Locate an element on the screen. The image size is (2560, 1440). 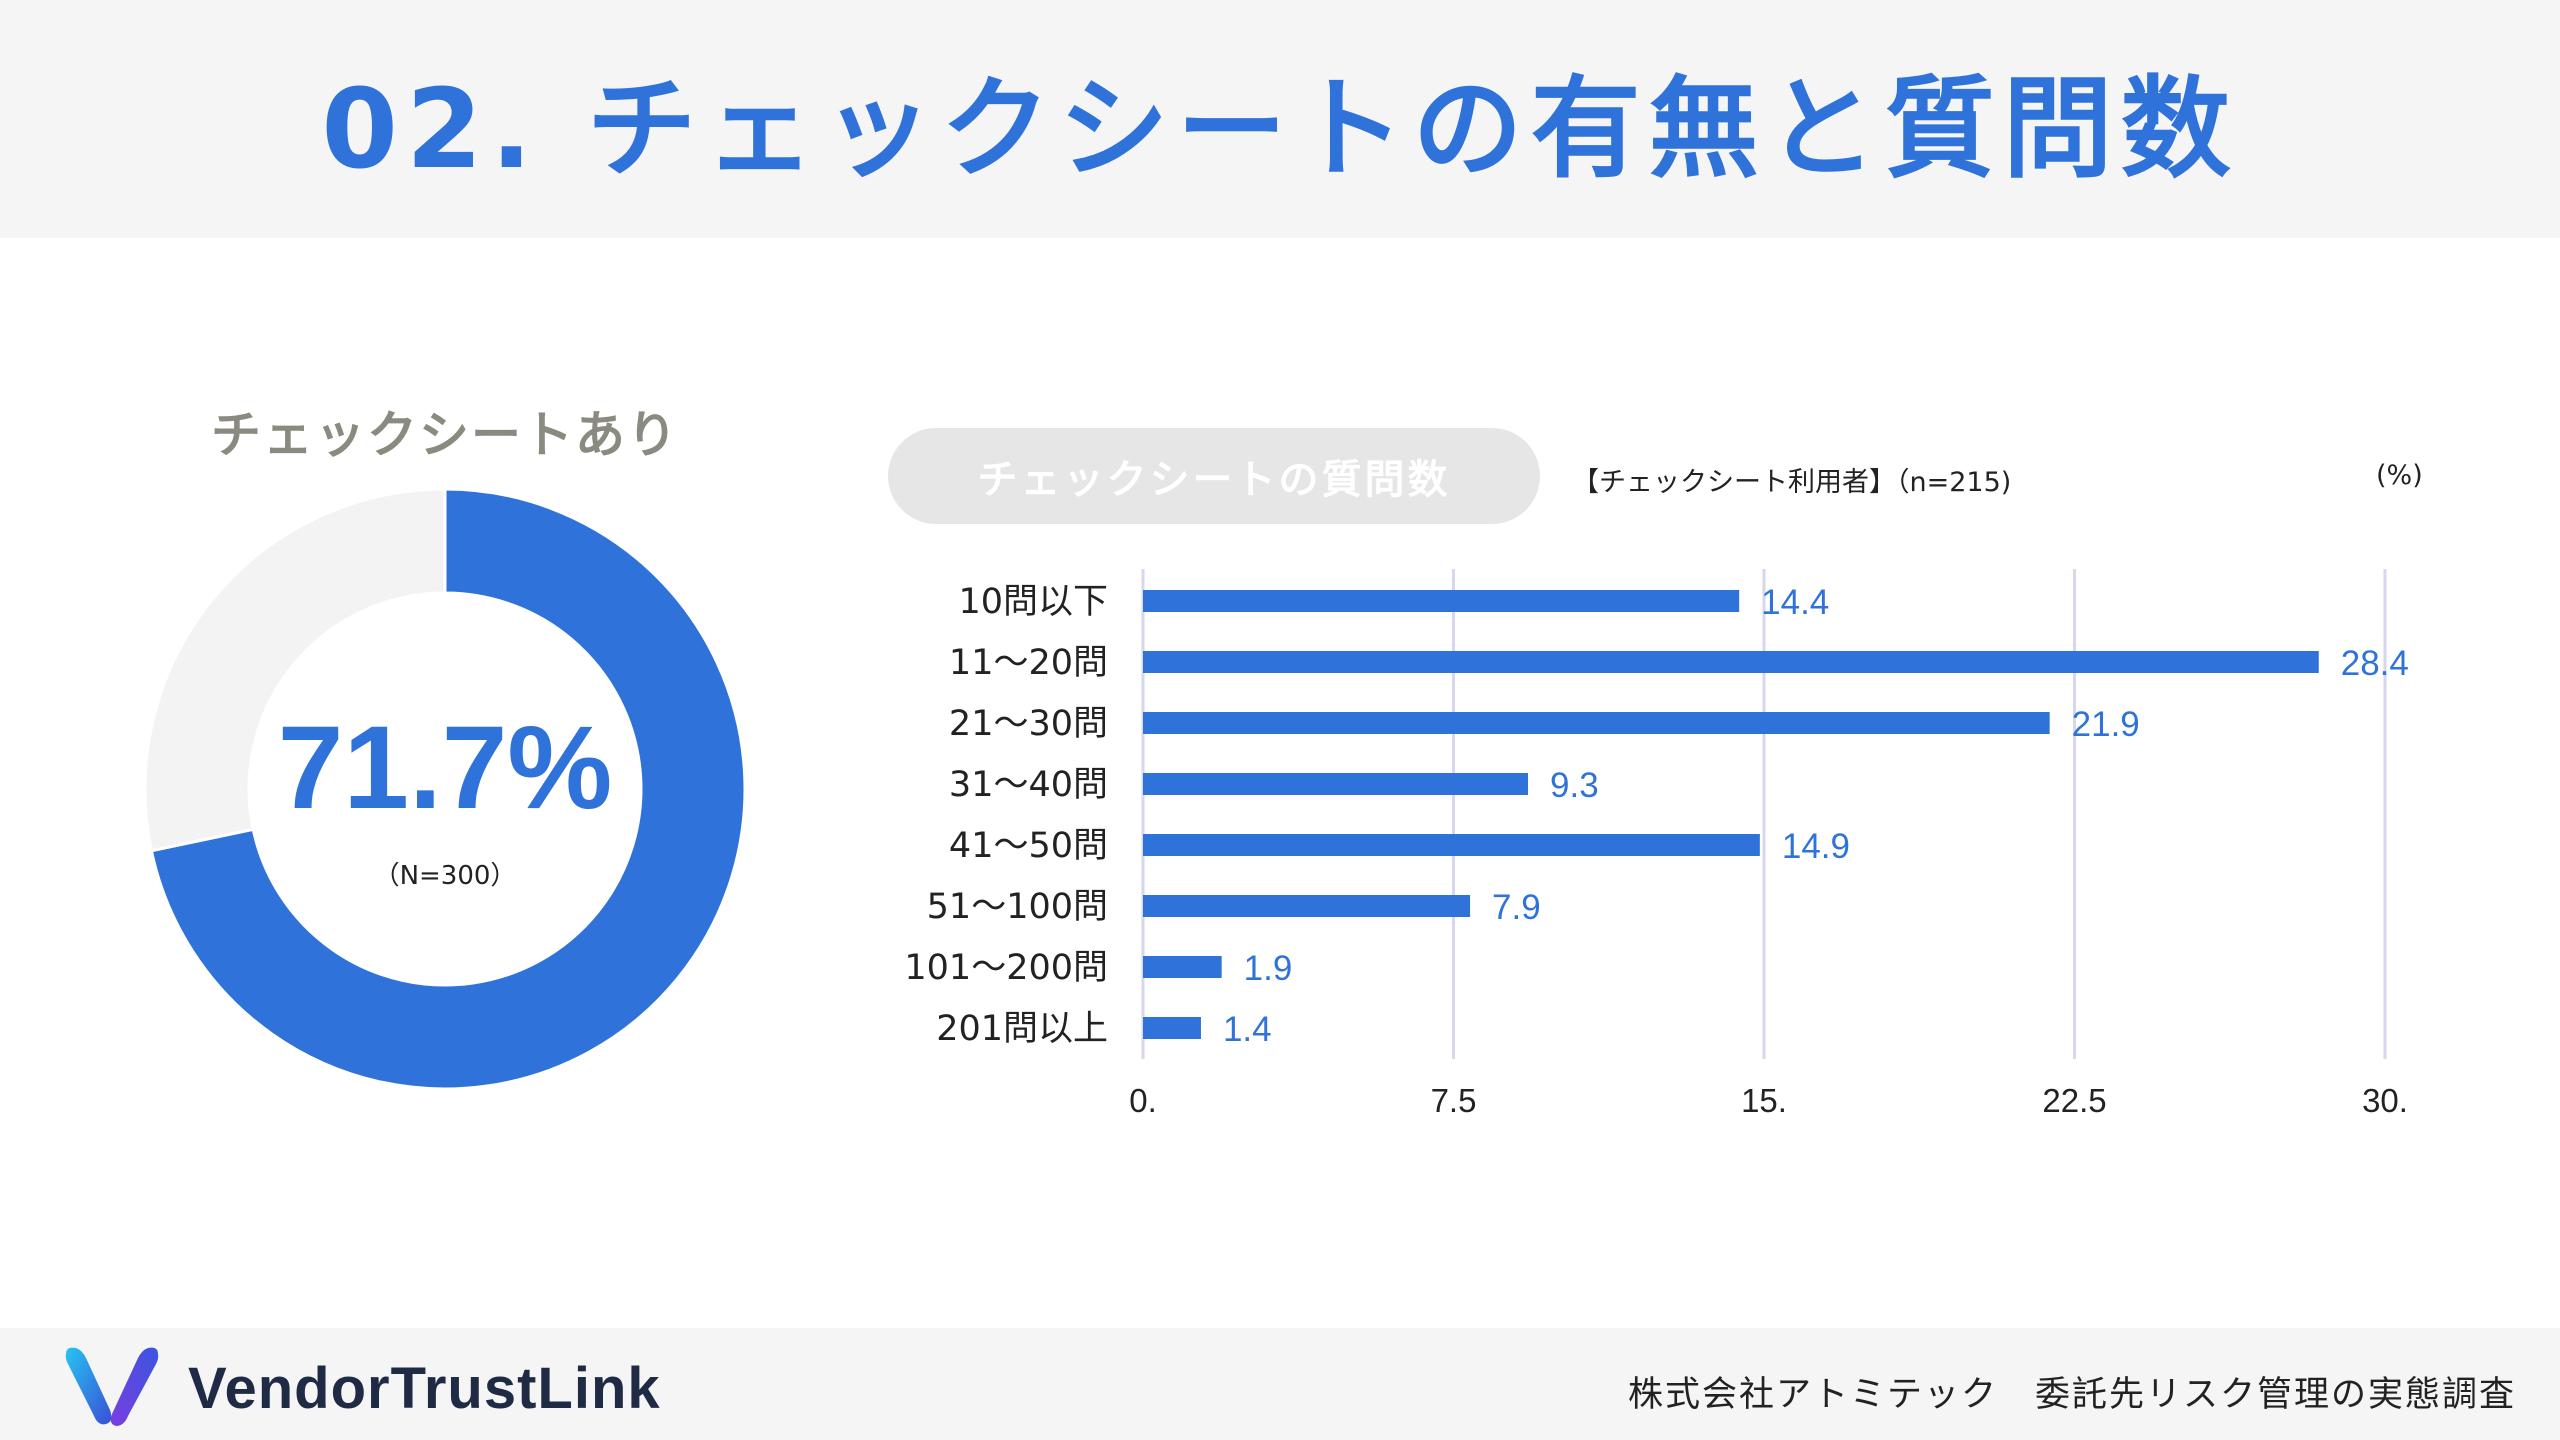
bar-value-label: 28.4 is located at coordinates (2375, 663).